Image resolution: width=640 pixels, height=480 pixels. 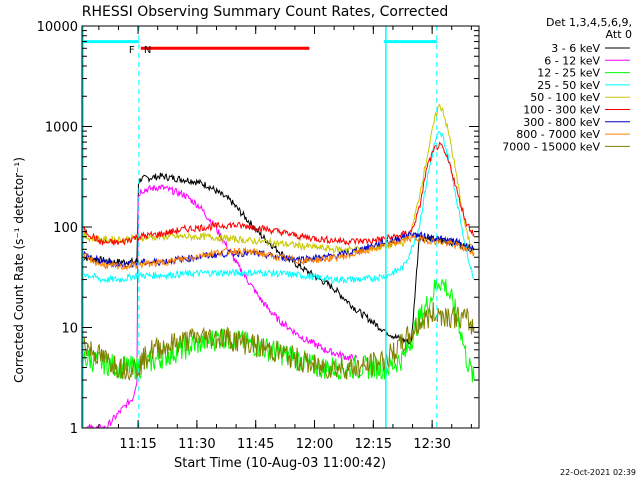 What do you see at coordinates (373, 444) in the screenshot?
I see `x-tick-label: 12:15` at bounding box center [373, 444].